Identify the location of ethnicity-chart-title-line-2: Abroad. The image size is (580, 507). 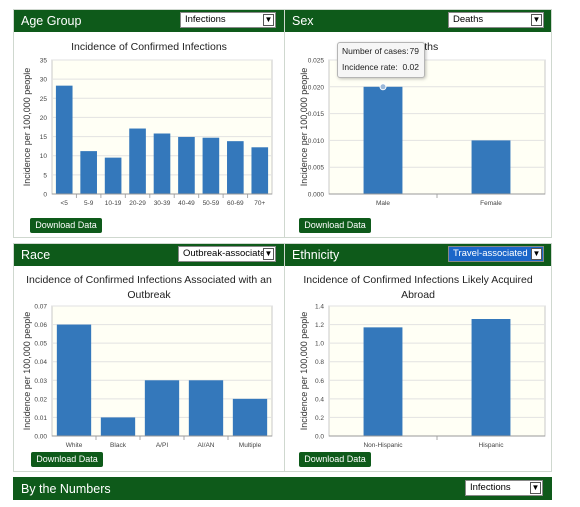
(418, 295).